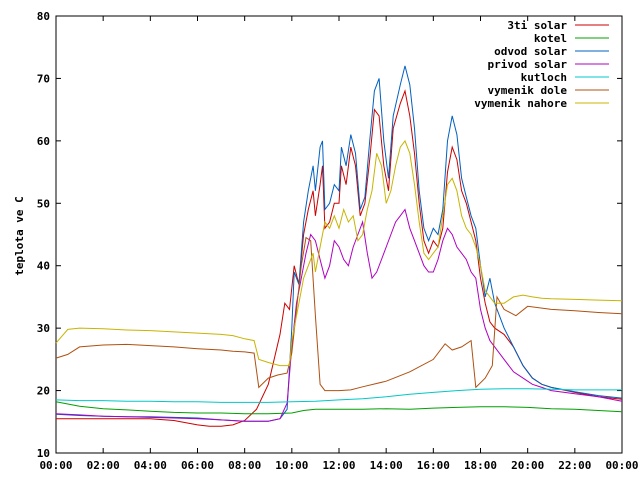 The image size is (640, 480). What do you see at coordinates (527, 465) in the screenshot?
I see `x-tick-label: 20:00` at bounding box center [527, 465].